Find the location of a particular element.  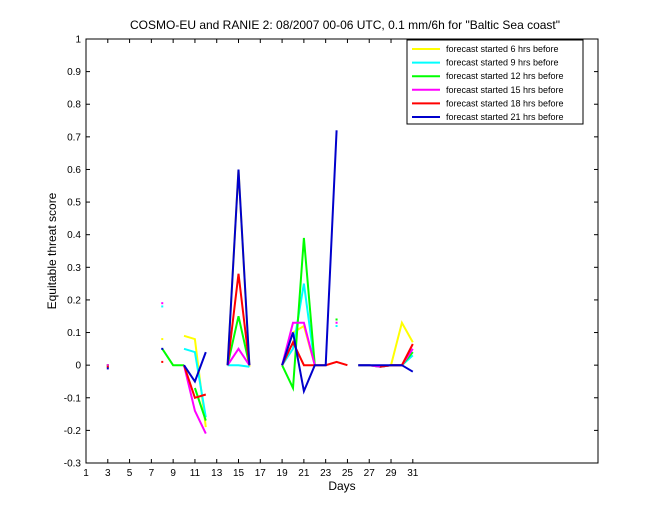

legend-entry: forecast started 18 hrs before is located at coordinates (488, 103).